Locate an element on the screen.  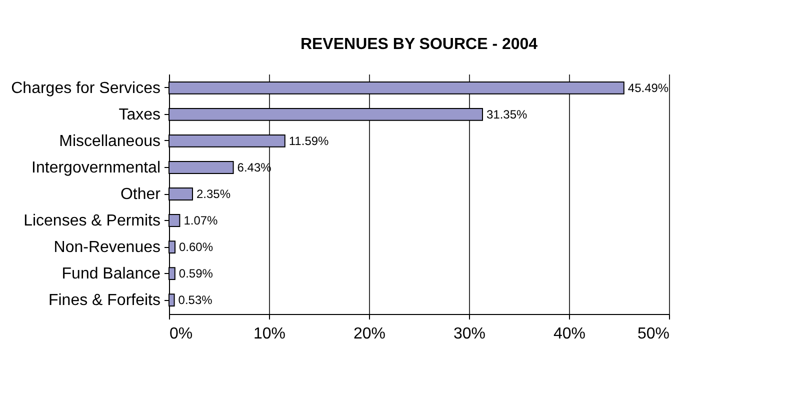
chart-title: REVENUES BY SOURCE - 2004 is located at coordinates (419, 44).